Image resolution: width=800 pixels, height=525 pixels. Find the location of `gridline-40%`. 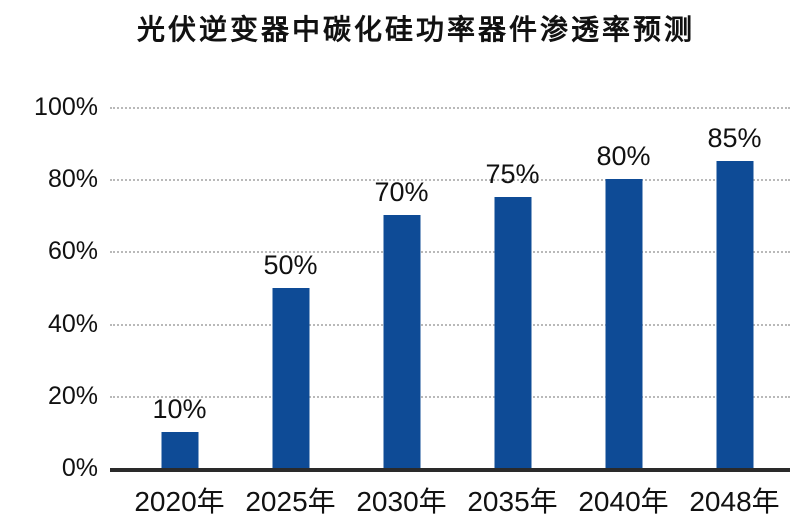

gridline-40% is located at coordinates (450, 324).